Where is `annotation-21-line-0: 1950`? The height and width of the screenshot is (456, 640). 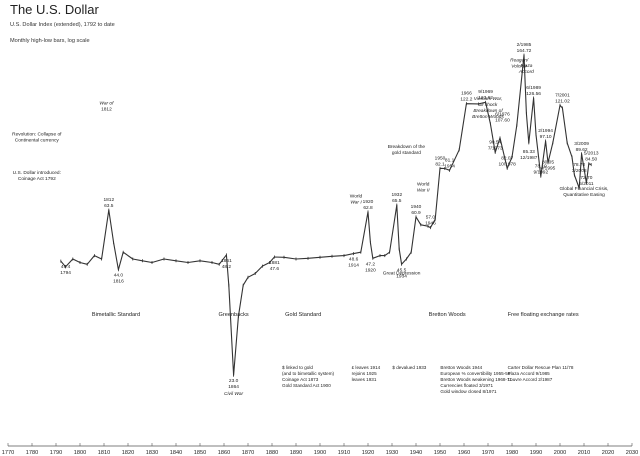
annotation-21-line-0: 1950 is located at coordinates (440, 158).